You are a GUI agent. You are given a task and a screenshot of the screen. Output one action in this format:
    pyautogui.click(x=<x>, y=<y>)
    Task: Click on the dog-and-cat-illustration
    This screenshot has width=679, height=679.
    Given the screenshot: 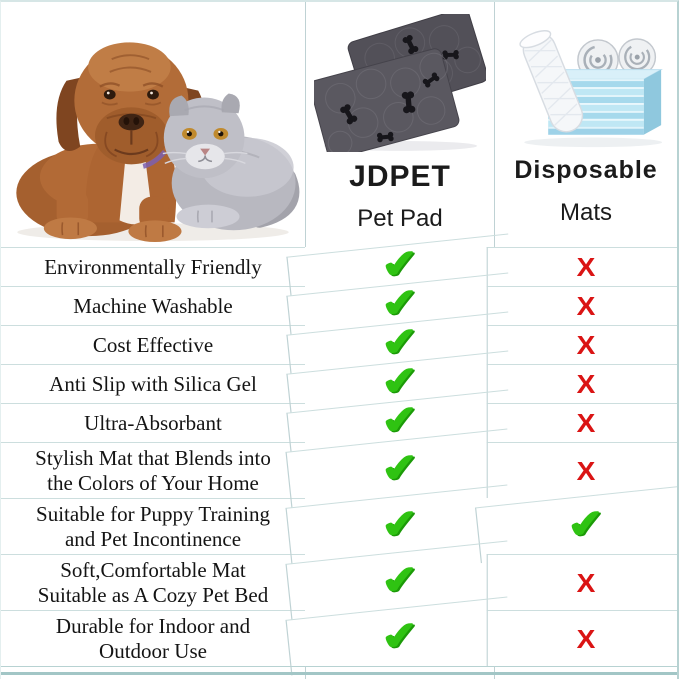 What is the action you would take?
    pyautogui.click(x=158, y=142)
    